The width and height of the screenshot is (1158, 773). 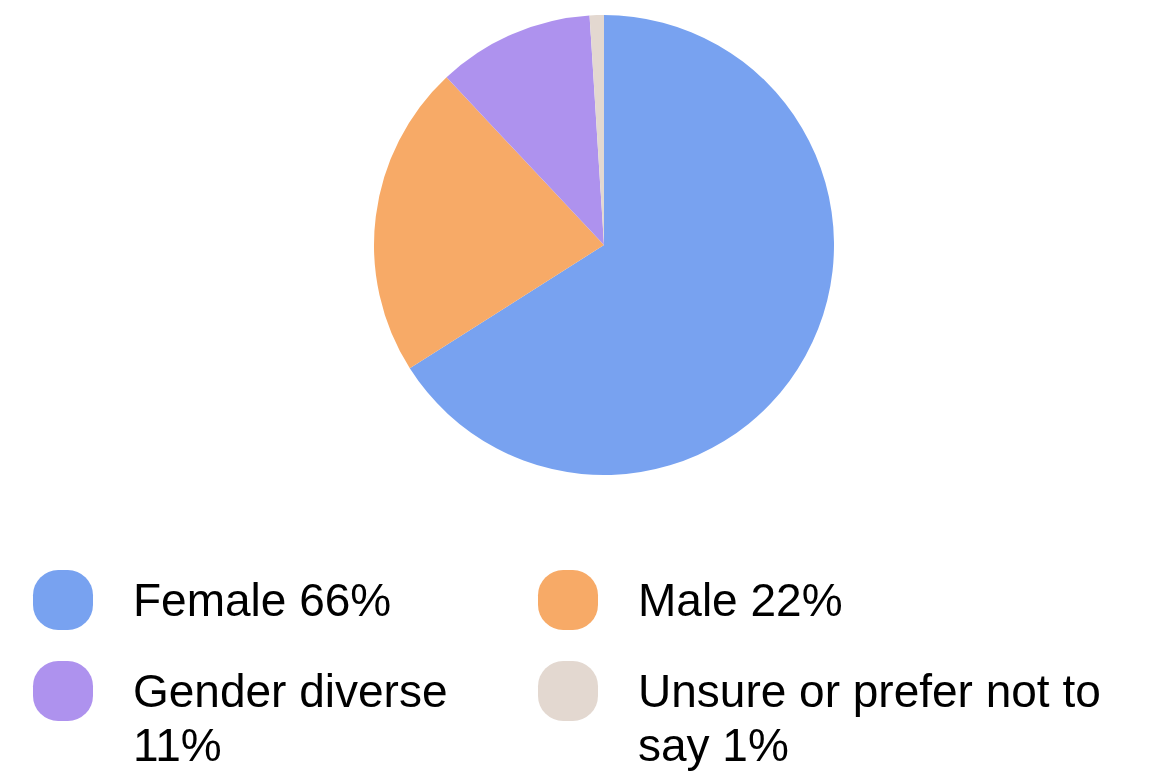 I want to click on legend-label: Female 66%, so click(x=262, y=600).